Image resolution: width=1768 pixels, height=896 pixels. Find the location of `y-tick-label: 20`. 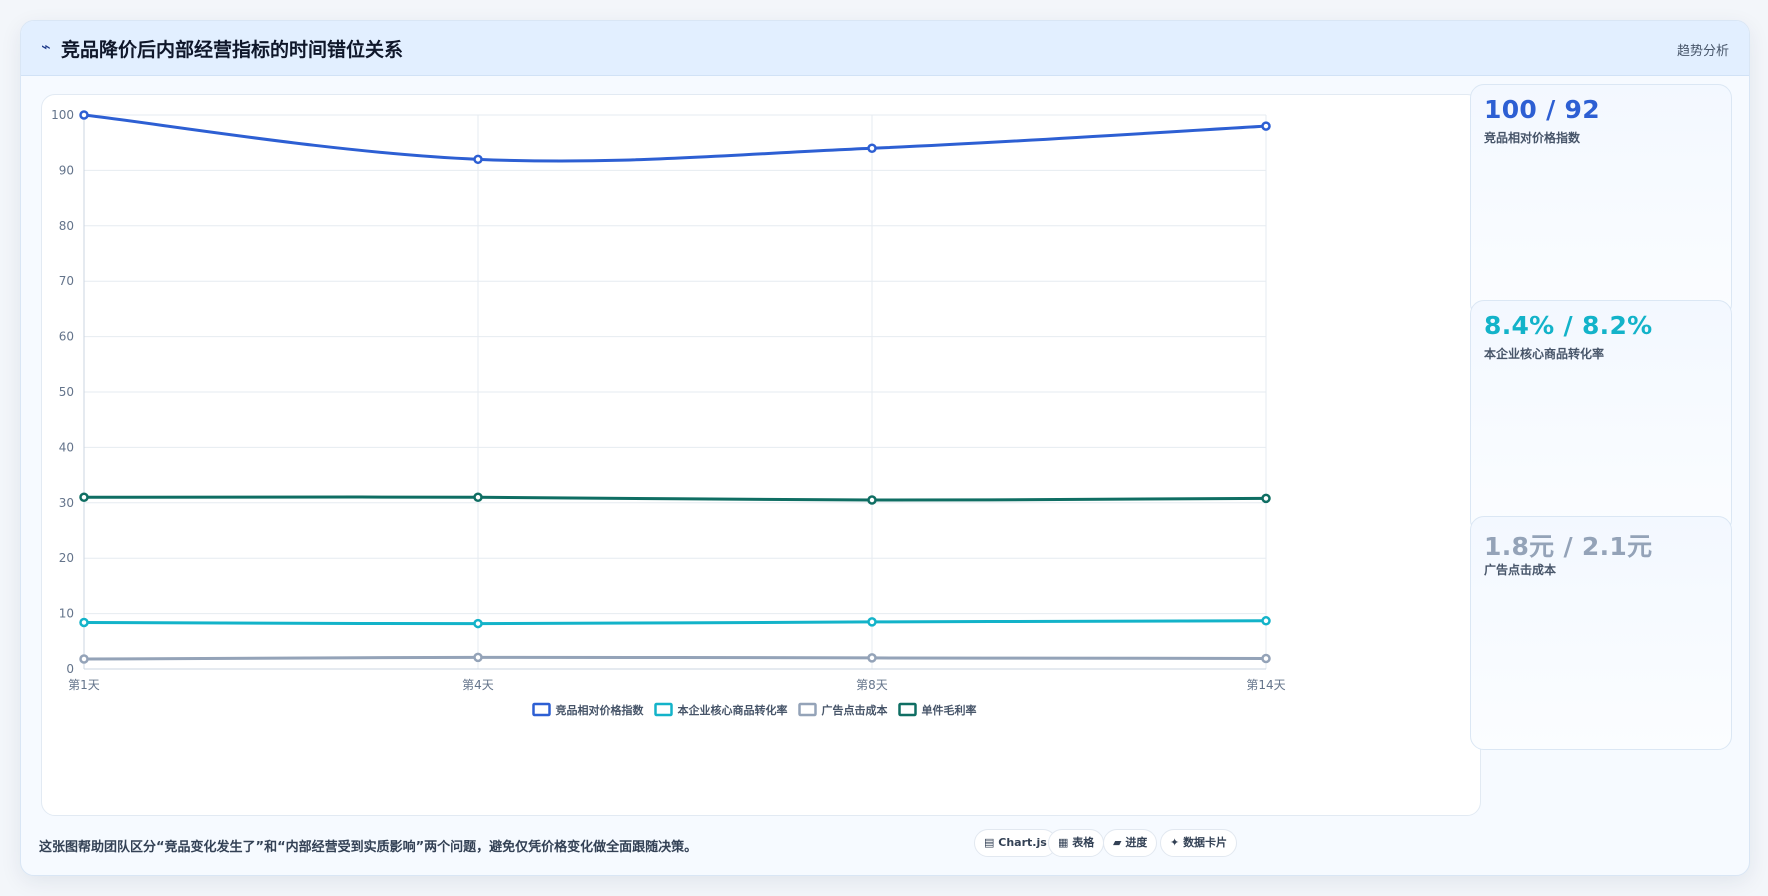

y-tick-label: 20 is located at coordinates (66, 558).